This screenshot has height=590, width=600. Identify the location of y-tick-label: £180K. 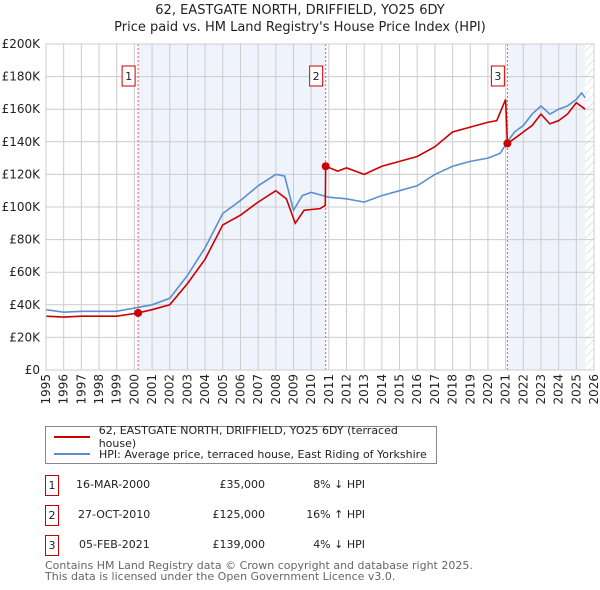
(22, 77).